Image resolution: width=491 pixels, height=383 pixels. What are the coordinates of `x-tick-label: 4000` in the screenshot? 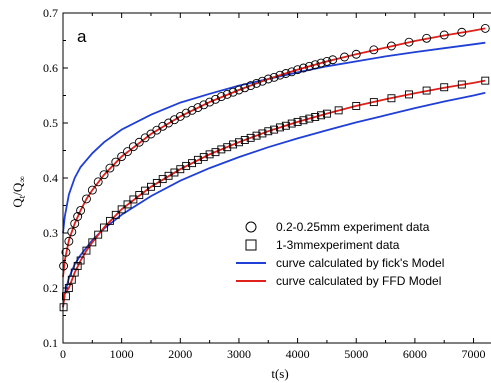 It's located at (298, 354).